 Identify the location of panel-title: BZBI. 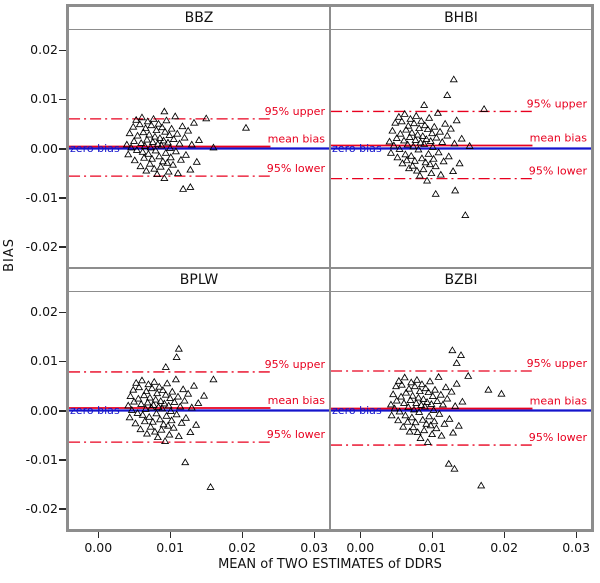
(461, 280).